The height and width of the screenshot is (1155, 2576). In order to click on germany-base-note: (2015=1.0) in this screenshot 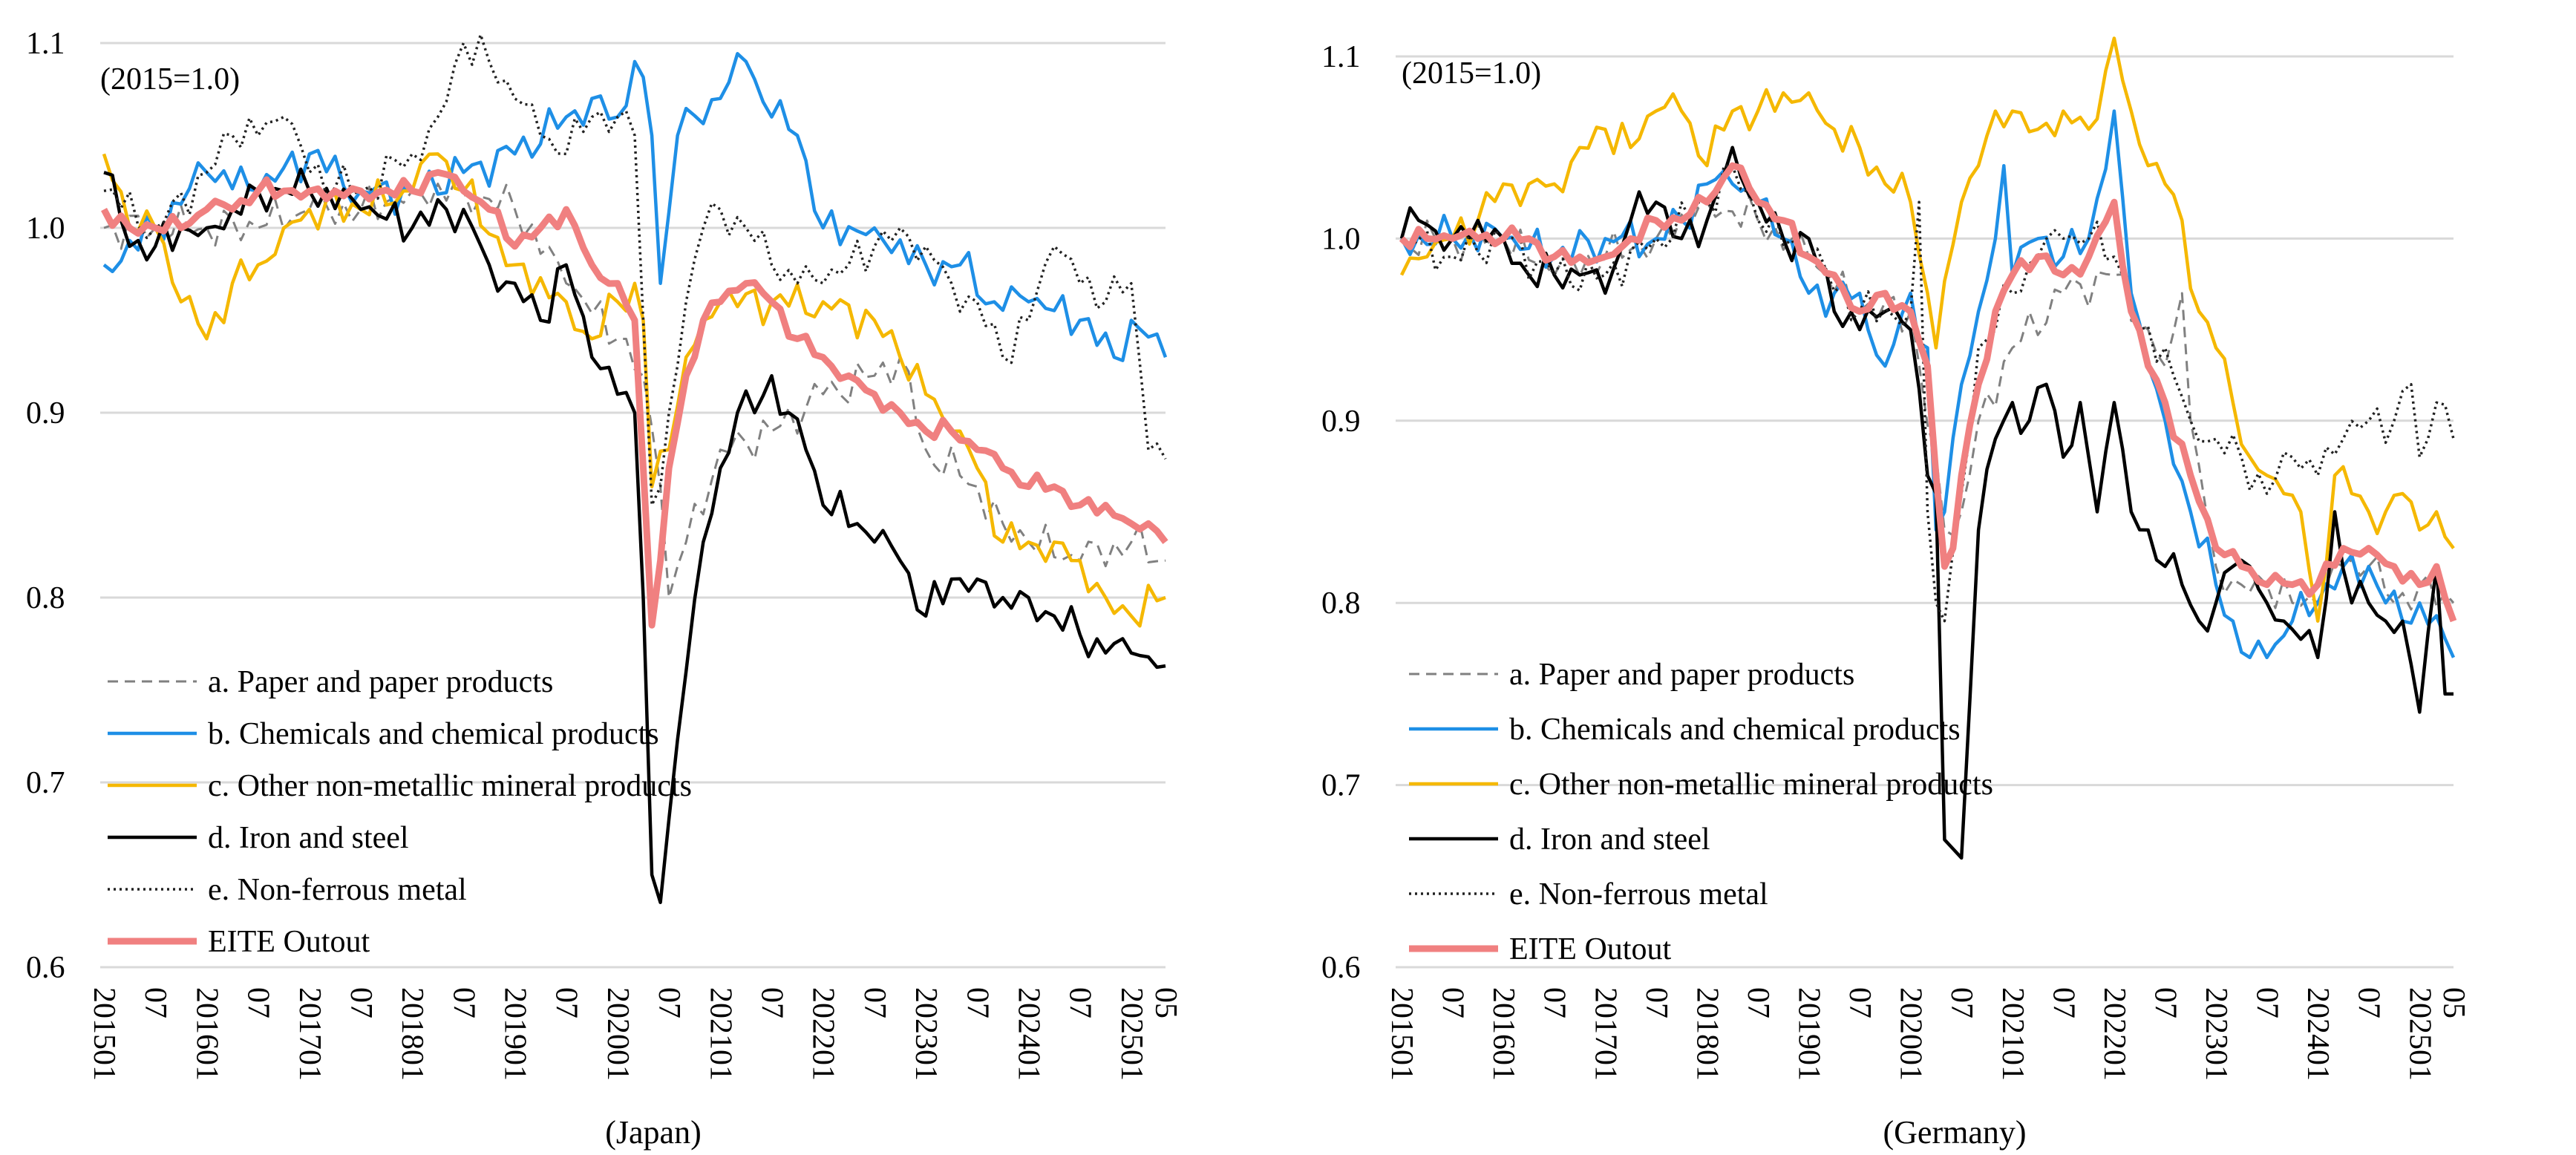, I will do `click(1471, 74)`.